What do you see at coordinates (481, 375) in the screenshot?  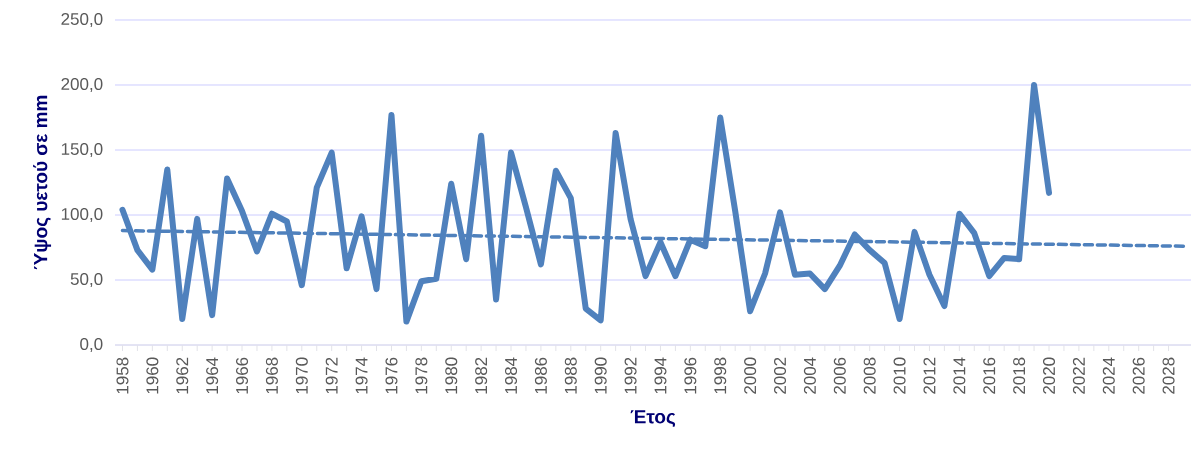 I see `x-tick-label: 1982` at bounding box center [481, 375].